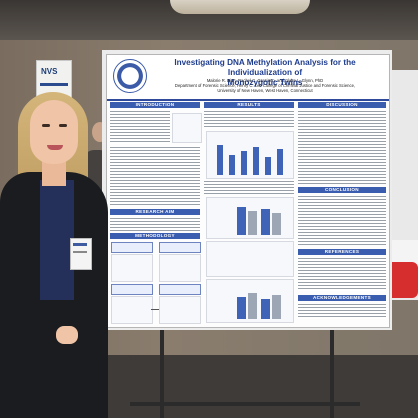 This screenshot has width=418, height=418. I want to click on acknowledgements-text, so click(342, 311).